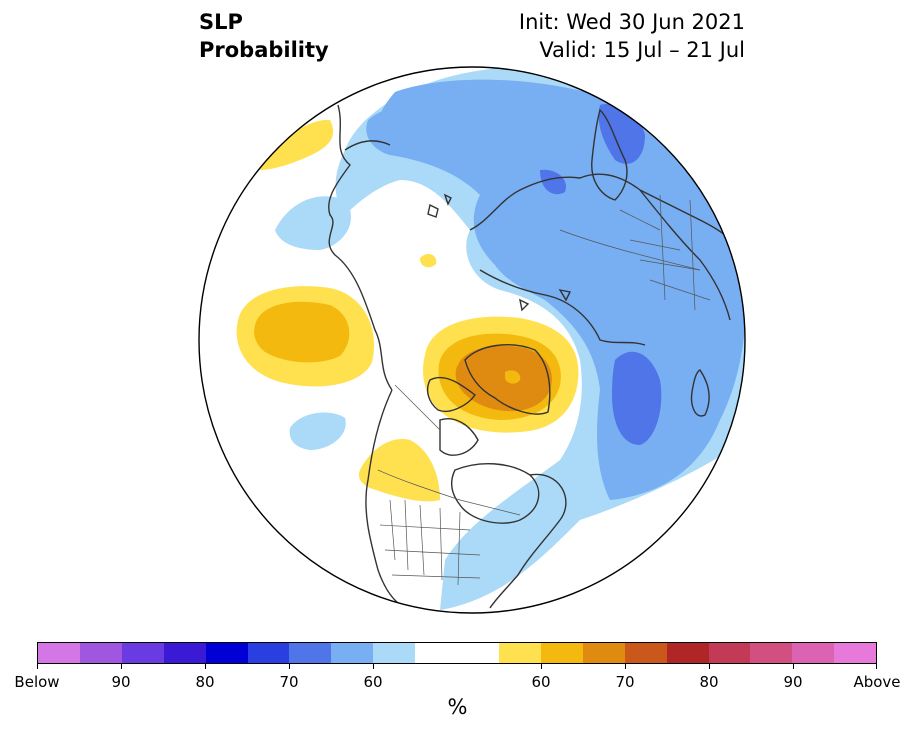  Describe the element at coordinates (499, 252) in the screenshot. I see `coastline-islands` at that location.